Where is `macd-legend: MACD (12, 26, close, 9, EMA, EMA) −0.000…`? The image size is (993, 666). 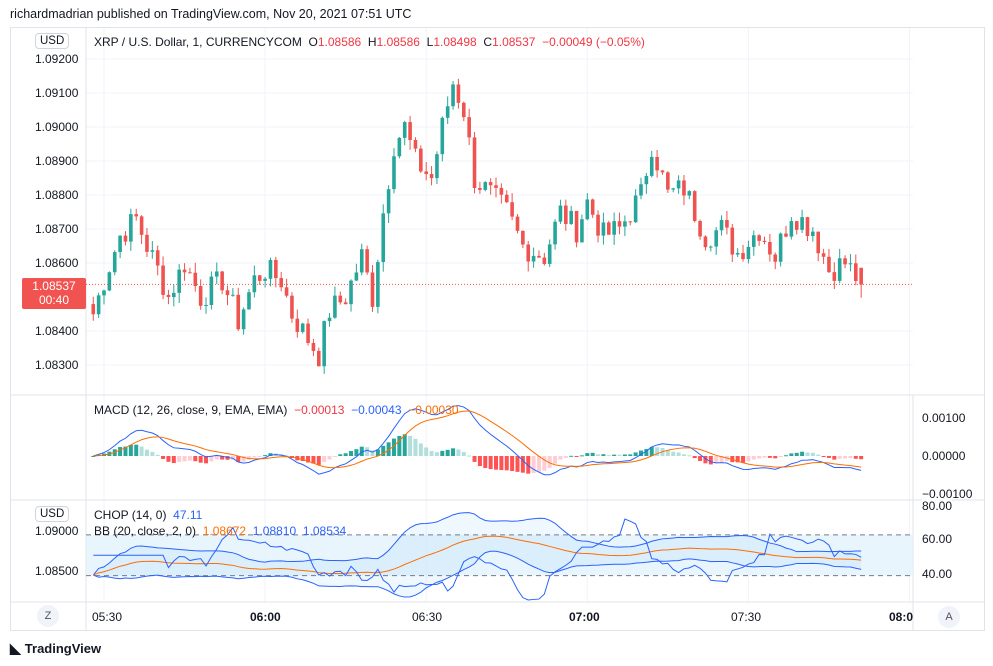 macd-legend: MACD (12, 26, close, 9, EMA, EMA) −0.000… is located at coordinates (276, 410).